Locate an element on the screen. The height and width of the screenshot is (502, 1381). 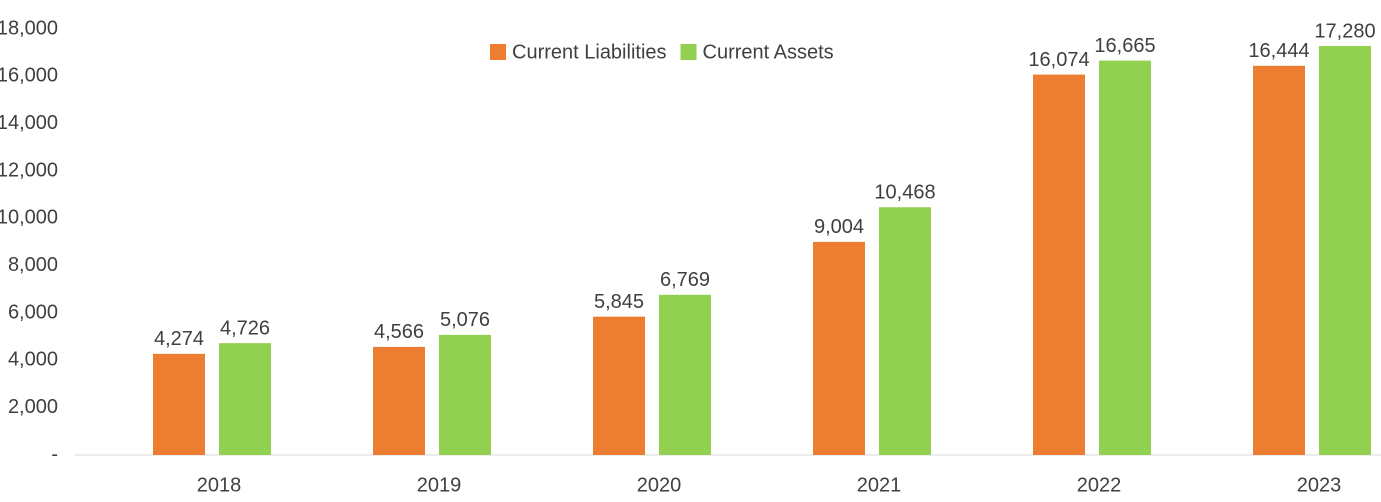
y-tick-label: 8,000 is located at coordinates (33, 265).